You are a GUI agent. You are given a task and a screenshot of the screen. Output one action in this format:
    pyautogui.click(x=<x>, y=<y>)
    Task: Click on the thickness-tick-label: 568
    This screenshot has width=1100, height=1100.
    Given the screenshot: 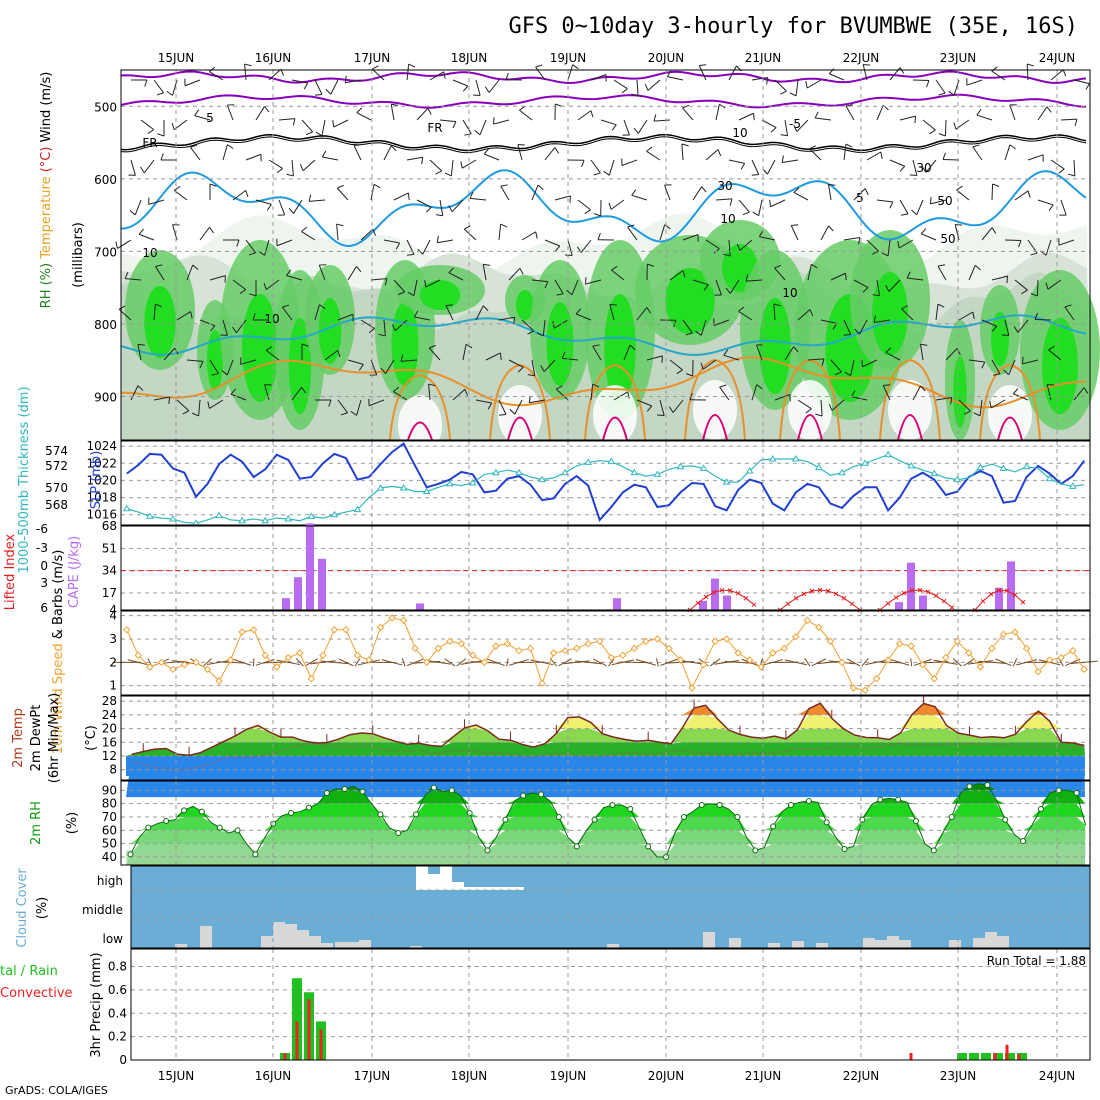 What is the action you would take?
    pyautogui.click(x=56, y=505)
    